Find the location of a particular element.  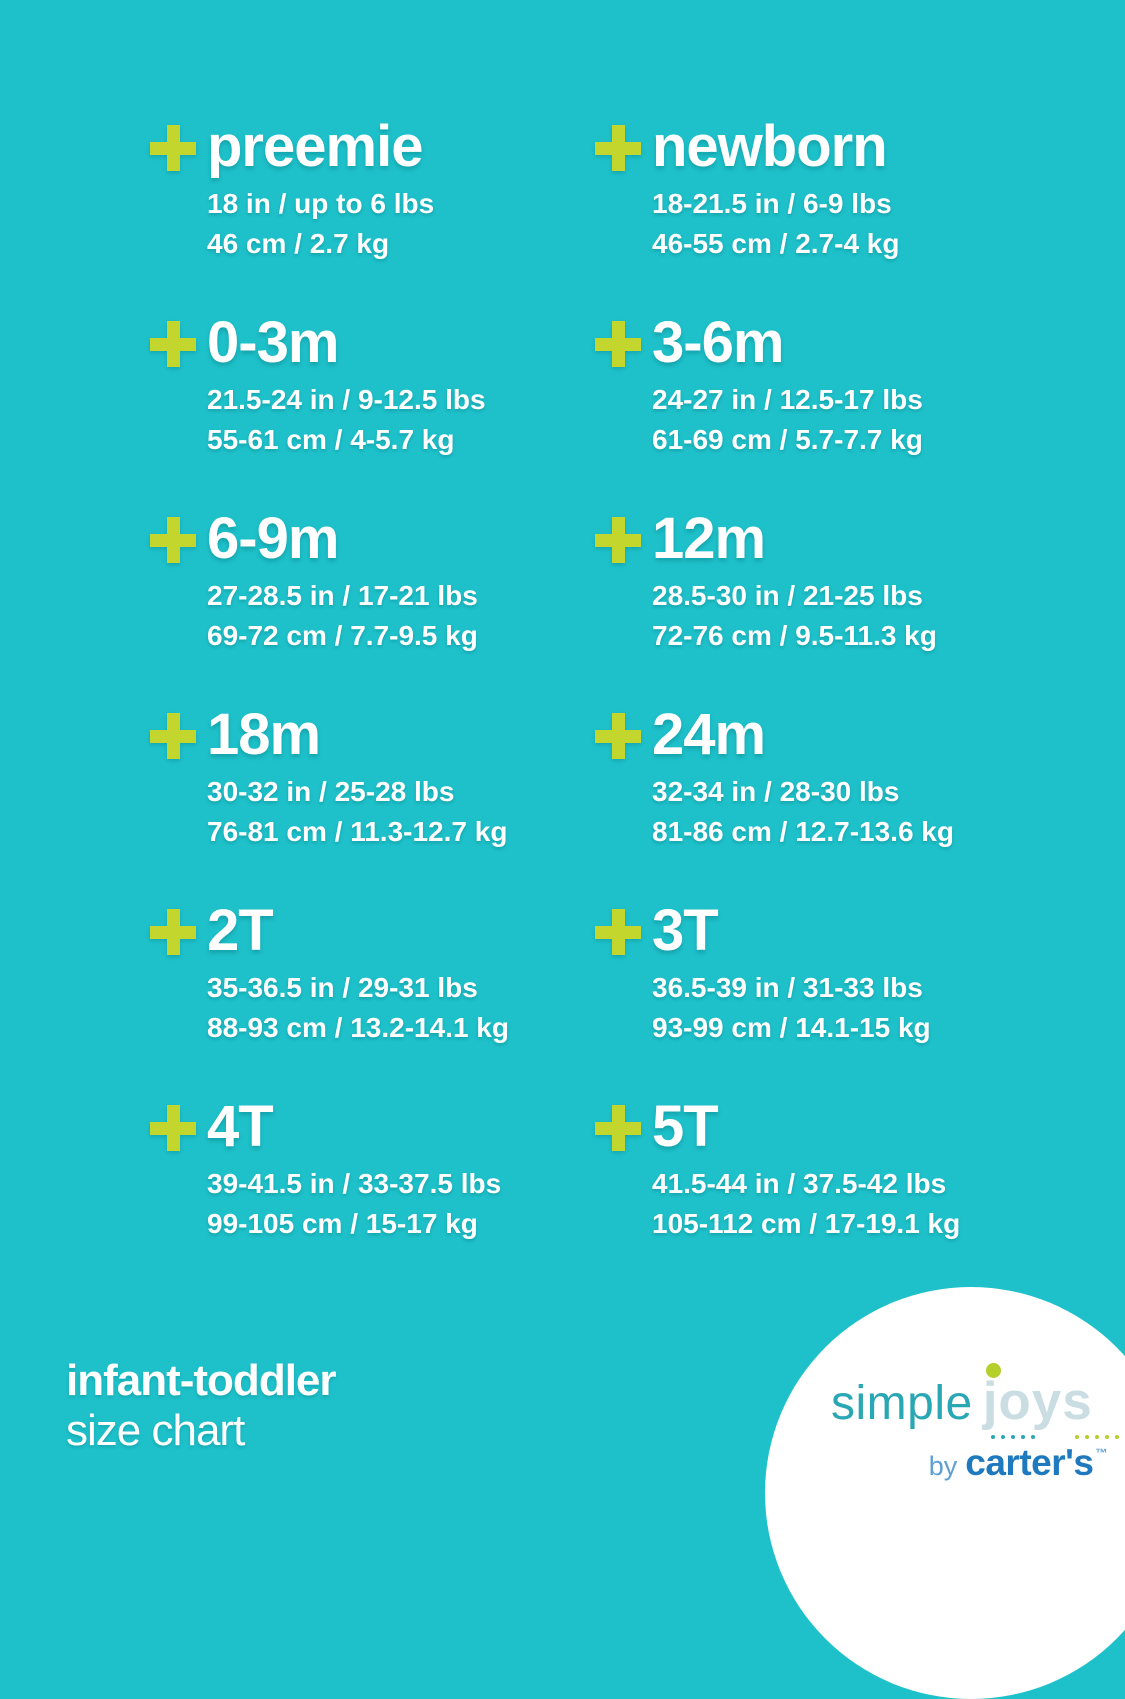

logo-byline: by carter's ™ is located at coordinates (969, 1463).